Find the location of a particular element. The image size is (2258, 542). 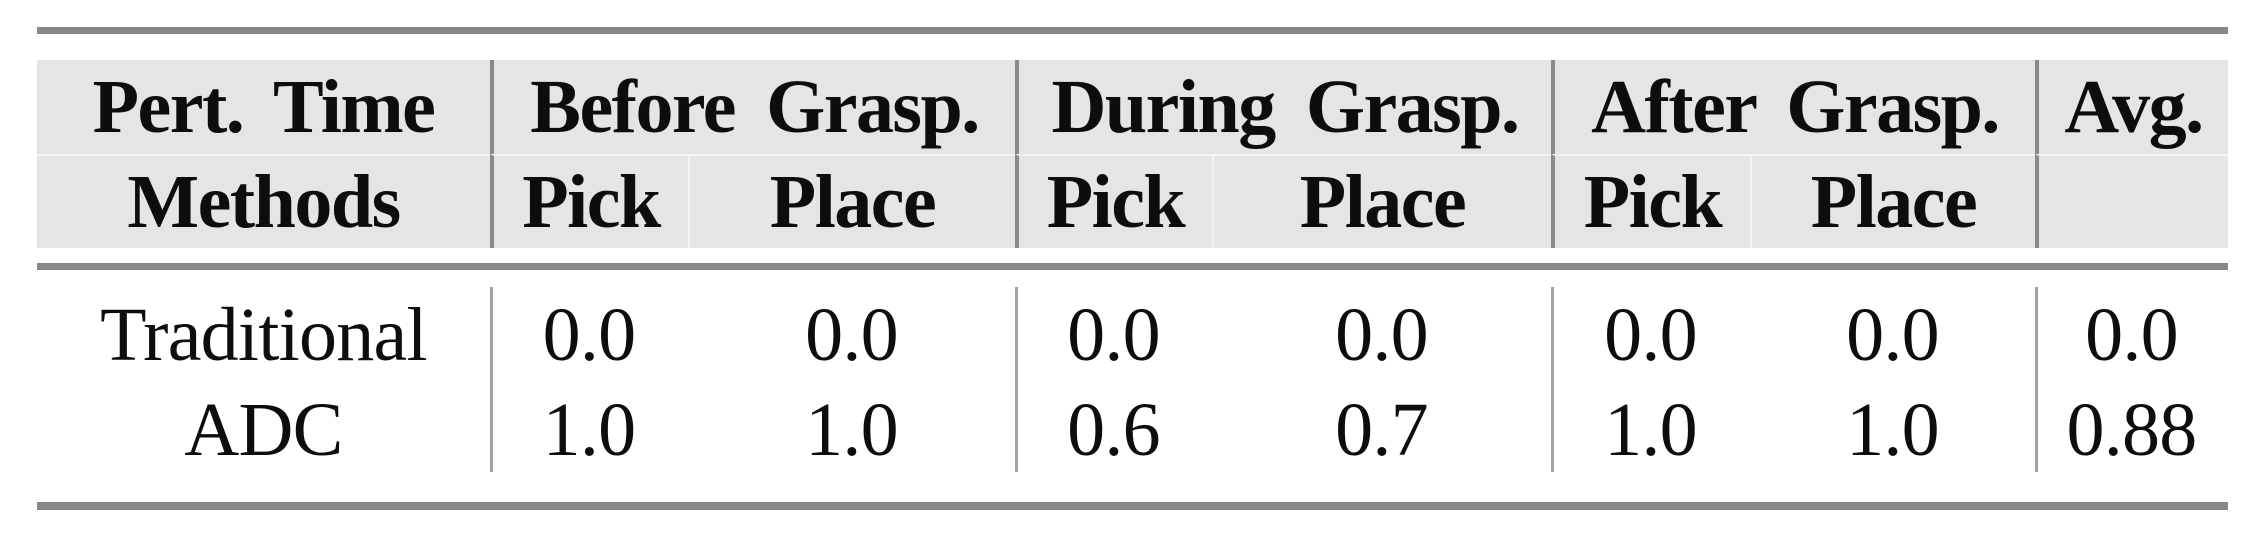

method-label: Traditional is located at coordinates (263, 335).